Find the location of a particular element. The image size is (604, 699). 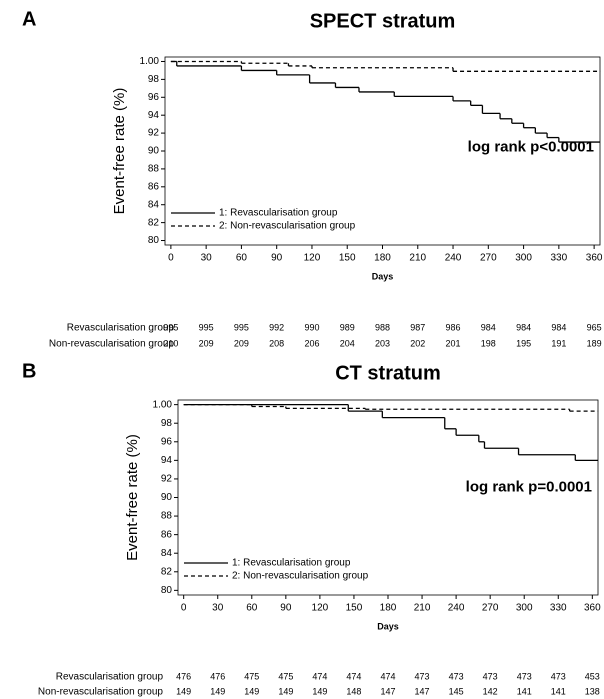

legend-label: 1: Revascularisation group is located at coordinates (291, 563).